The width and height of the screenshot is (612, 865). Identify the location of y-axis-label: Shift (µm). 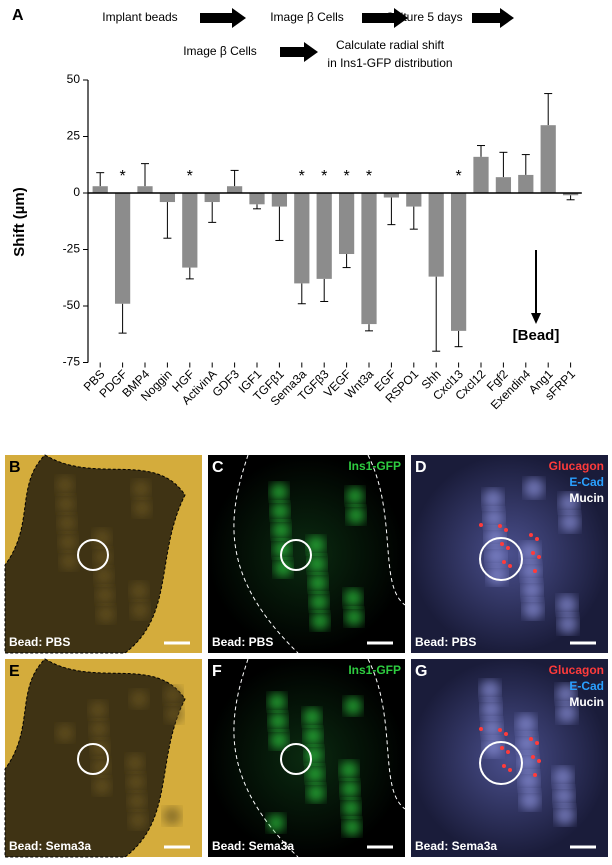
(19, 221).